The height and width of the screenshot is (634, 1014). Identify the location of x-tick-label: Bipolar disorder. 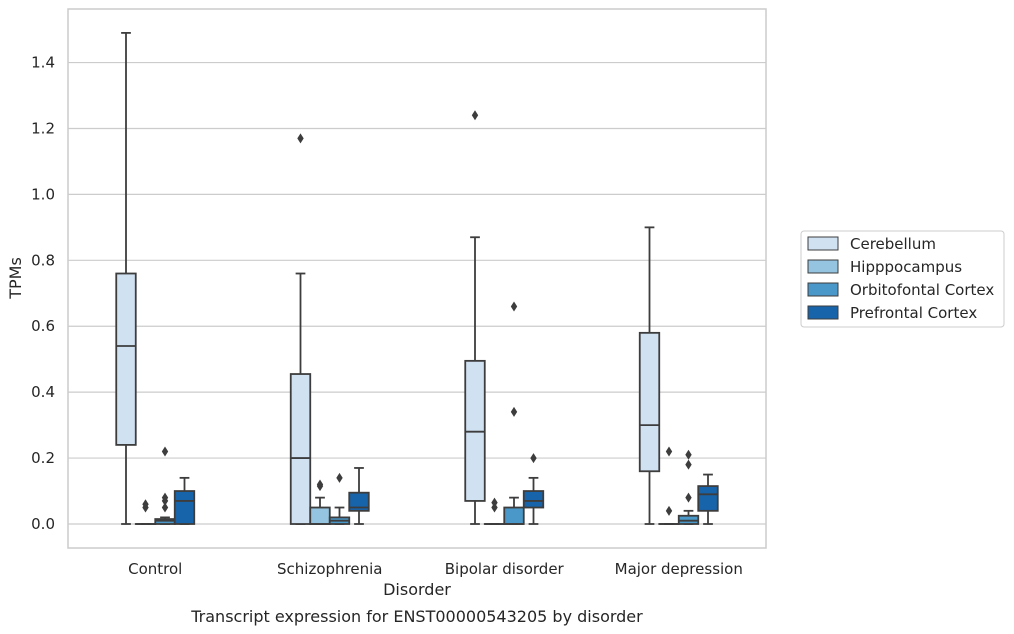
(505, 569).